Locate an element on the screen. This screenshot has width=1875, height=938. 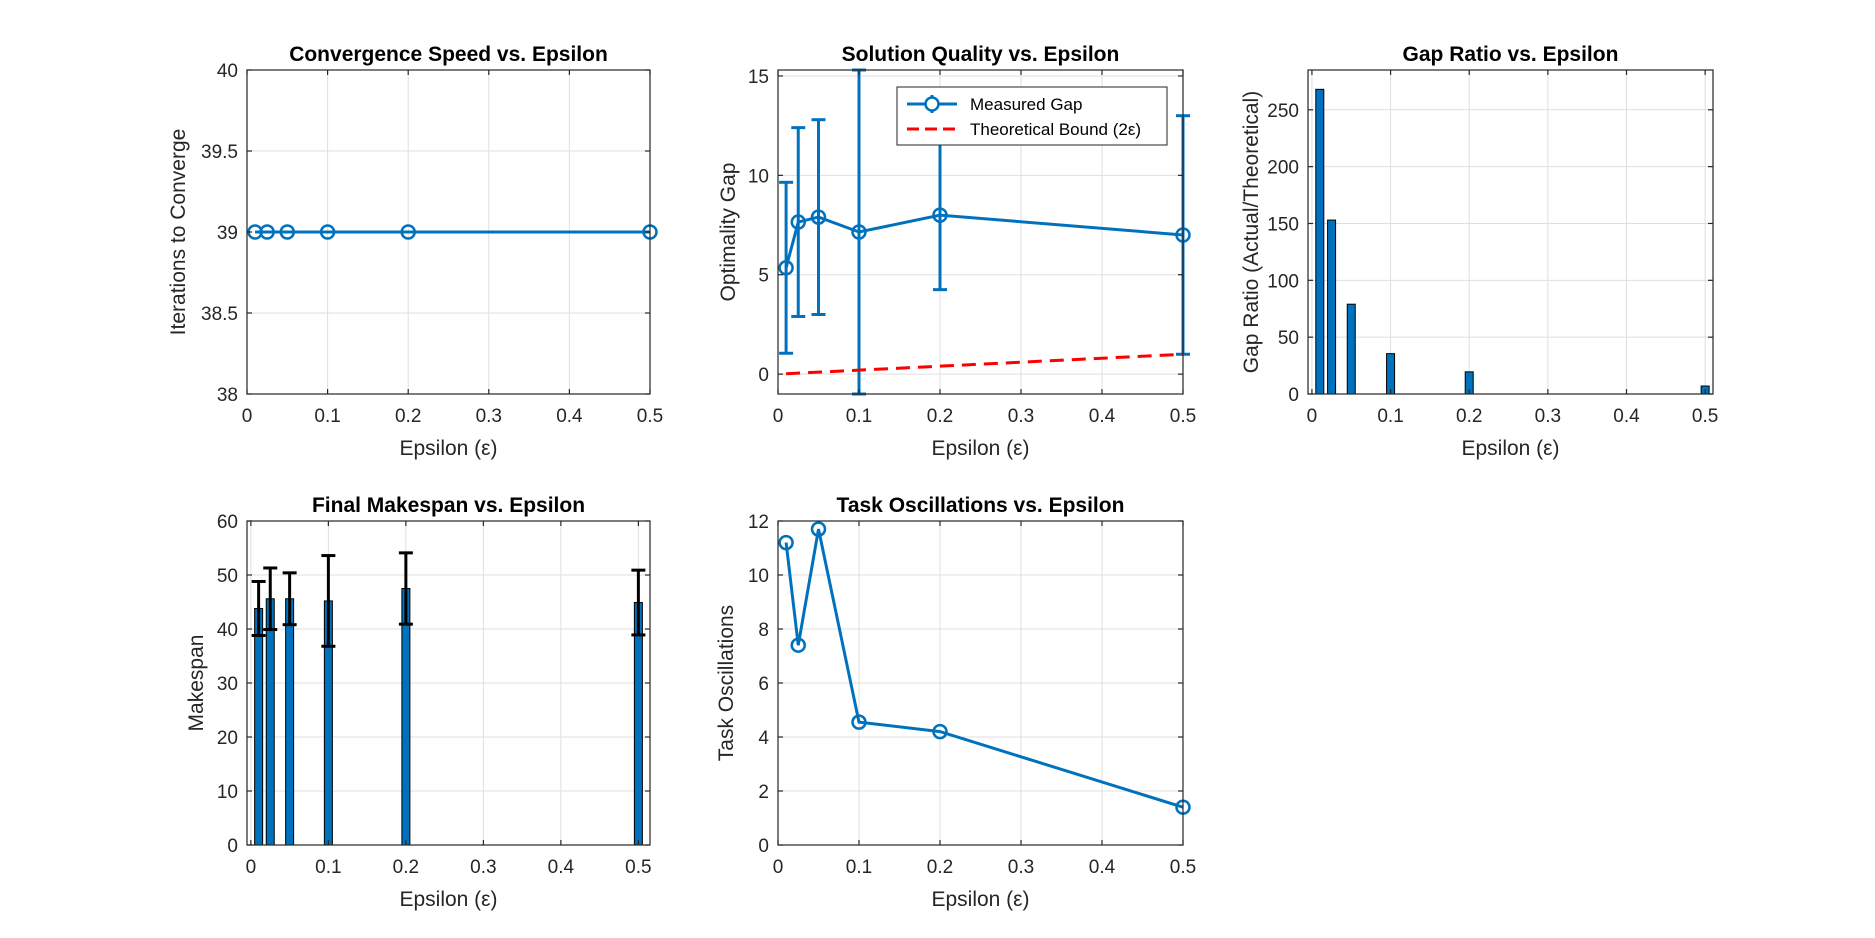
legend-label: Measured Gap is located at coordinates (1026, 104).